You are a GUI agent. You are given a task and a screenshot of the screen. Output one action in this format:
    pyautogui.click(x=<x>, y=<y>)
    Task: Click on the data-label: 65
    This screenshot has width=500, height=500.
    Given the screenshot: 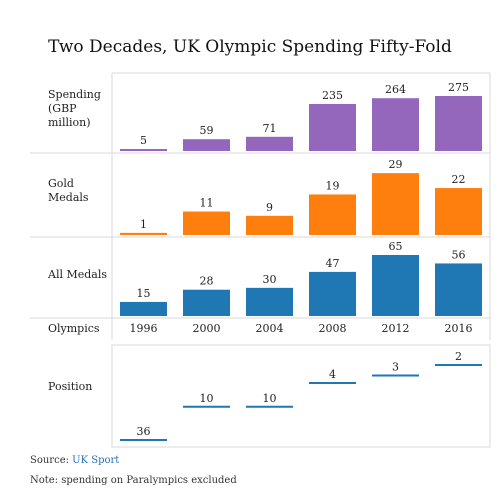 What is the action you would take?
    pyautogui.click(x=396, y=246)
    